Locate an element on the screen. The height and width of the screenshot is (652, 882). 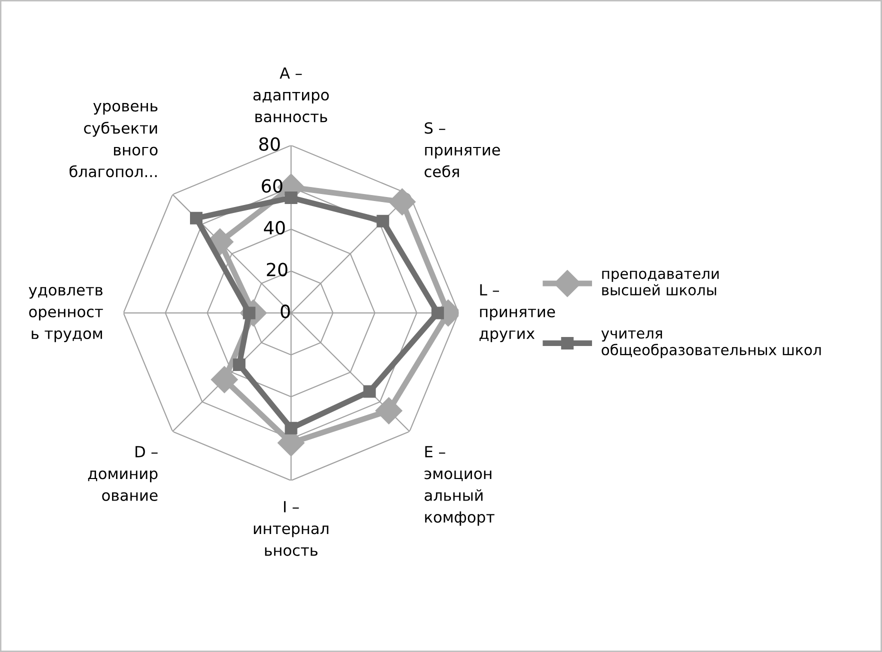
legend-label: преподаватели высшей школы is located at coordinates (660, 283).